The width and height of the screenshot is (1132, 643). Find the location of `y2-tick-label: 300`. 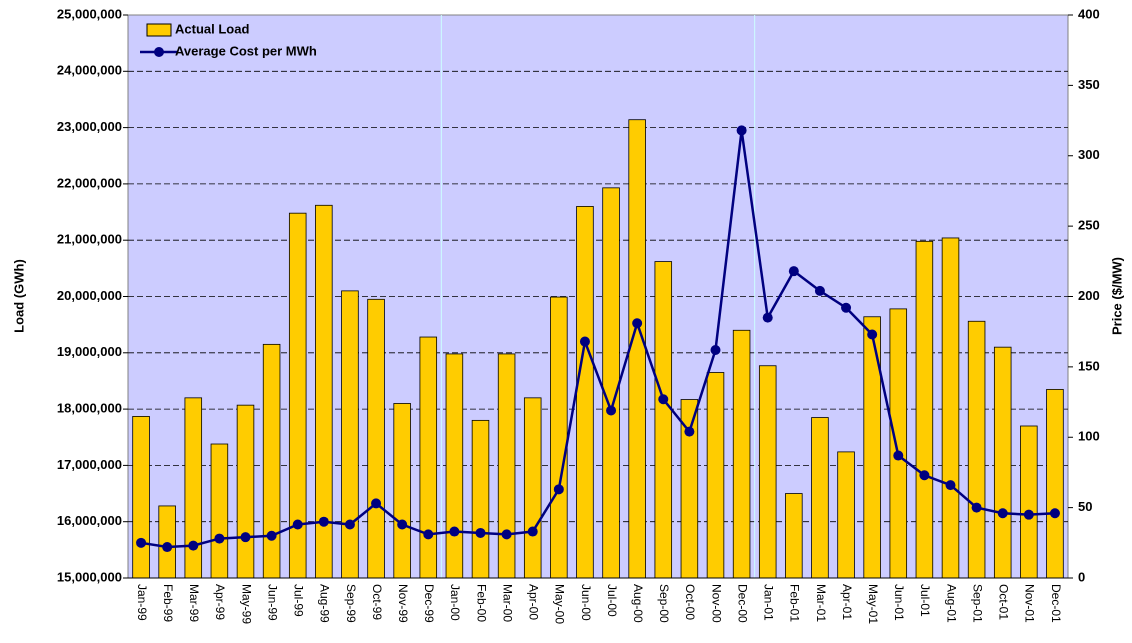

y2-tick-label: 300 is located at coordinates (1089, 154).